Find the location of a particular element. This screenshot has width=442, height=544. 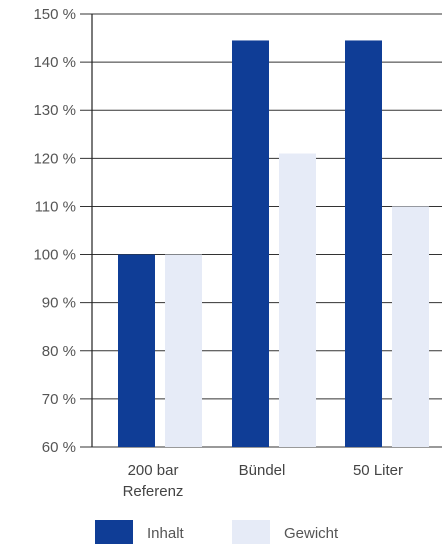

legend-label-inhalt: Inhalt is located at coordinates (166, 533).